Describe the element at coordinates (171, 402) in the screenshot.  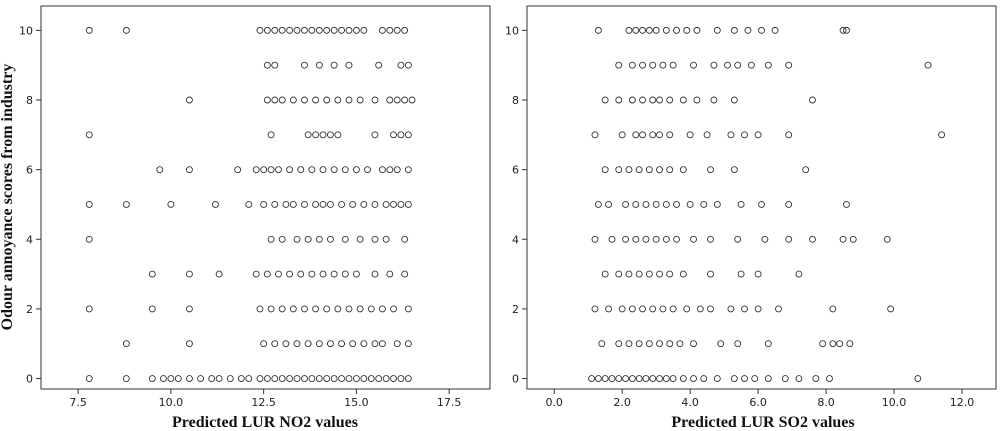
I see `x-tick-label: 10.0` at that location.